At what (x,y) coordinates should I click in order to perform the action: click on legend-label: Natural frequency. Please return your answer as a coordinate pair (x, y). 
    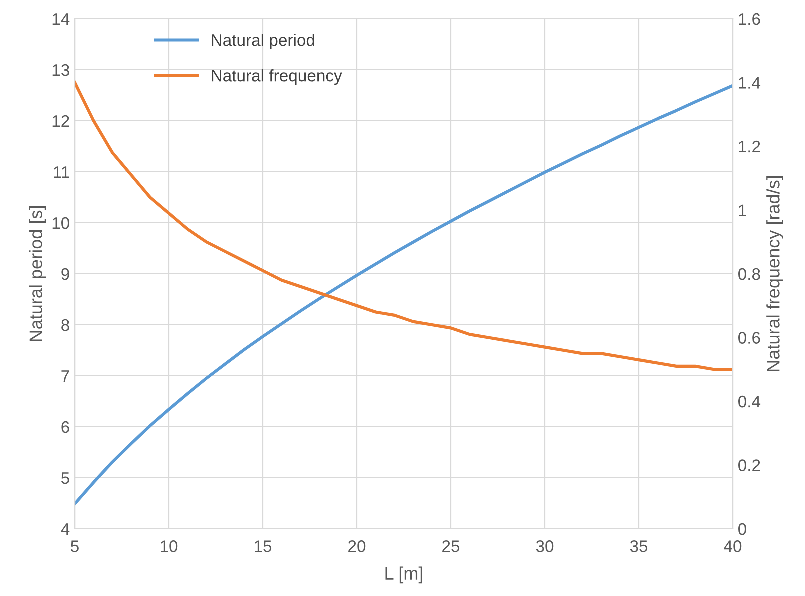
    Looking at the image, I should click on (277, 78).